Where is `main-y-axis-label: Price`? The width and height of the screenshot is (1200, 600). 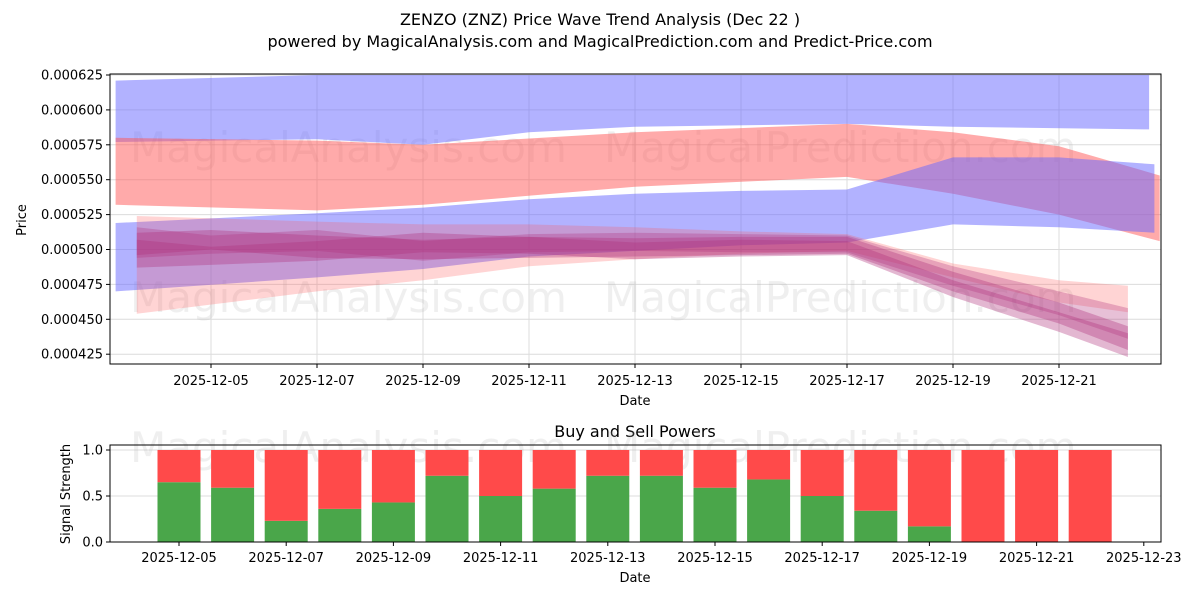 main-y-axis-label: Price is located at coordinates (22, 220).